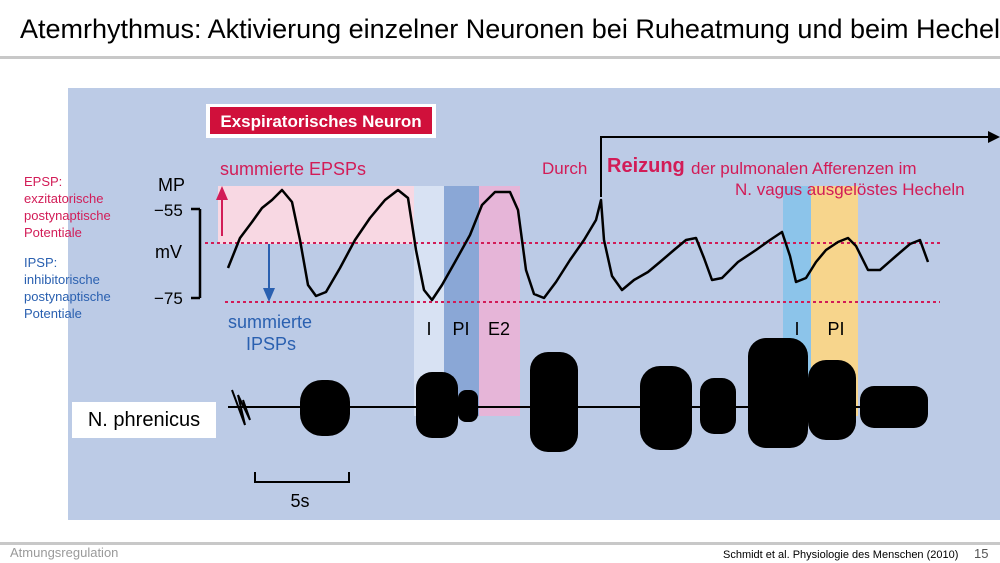 The width and height of the screenshot is (1000, 563). I want to click on ipsp-arrowhead, so click(269, 295).